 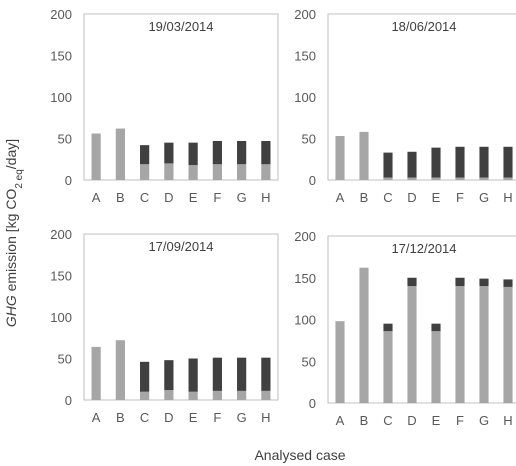 I want to click on panel-title: 18/06/2014, so click(x=423, y=26).